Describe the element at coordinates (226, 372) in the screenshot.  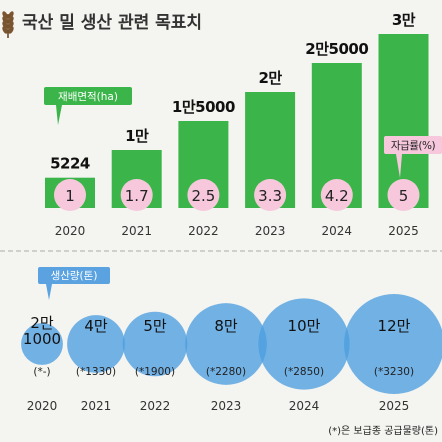
I see `supply-amount-label: (*2280)` at that location.